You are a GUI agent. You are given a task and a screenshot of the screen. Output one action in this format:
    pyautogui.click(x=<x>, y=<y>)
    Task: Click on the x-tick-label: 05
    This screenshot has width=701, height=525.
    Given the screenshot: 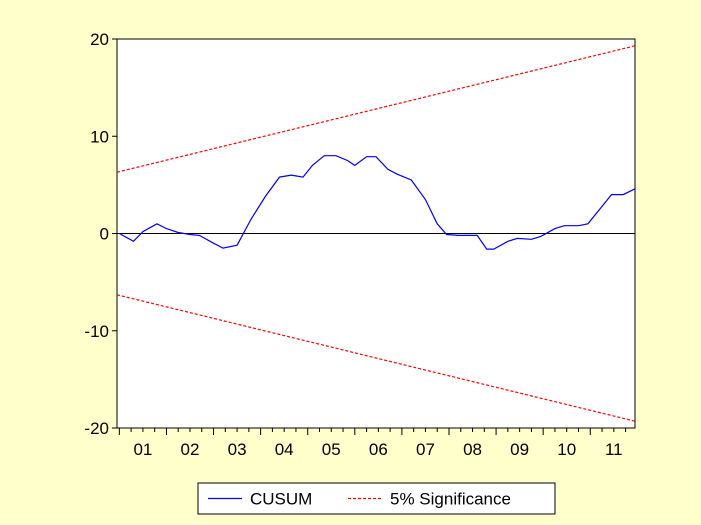 What is the action you would take?
    pyautogui.click(x=331, y=449)
    